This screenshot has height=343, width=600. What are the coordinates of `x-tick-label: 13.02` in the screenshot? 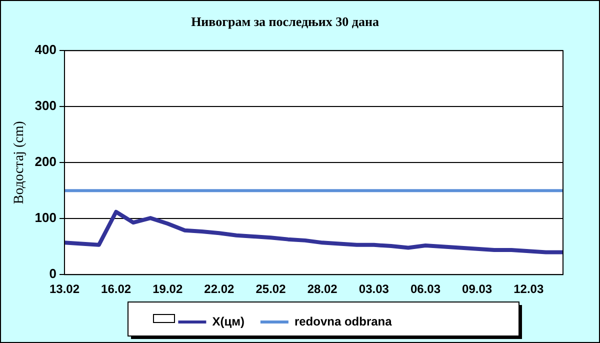 It's located at (64, 289).